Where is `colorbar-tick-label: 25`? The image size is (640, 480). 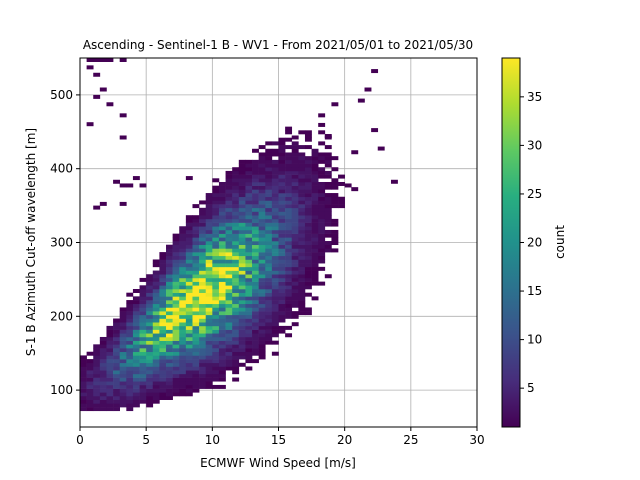
colorbar-tick-label: 25 is located at coordinates (534, 194).